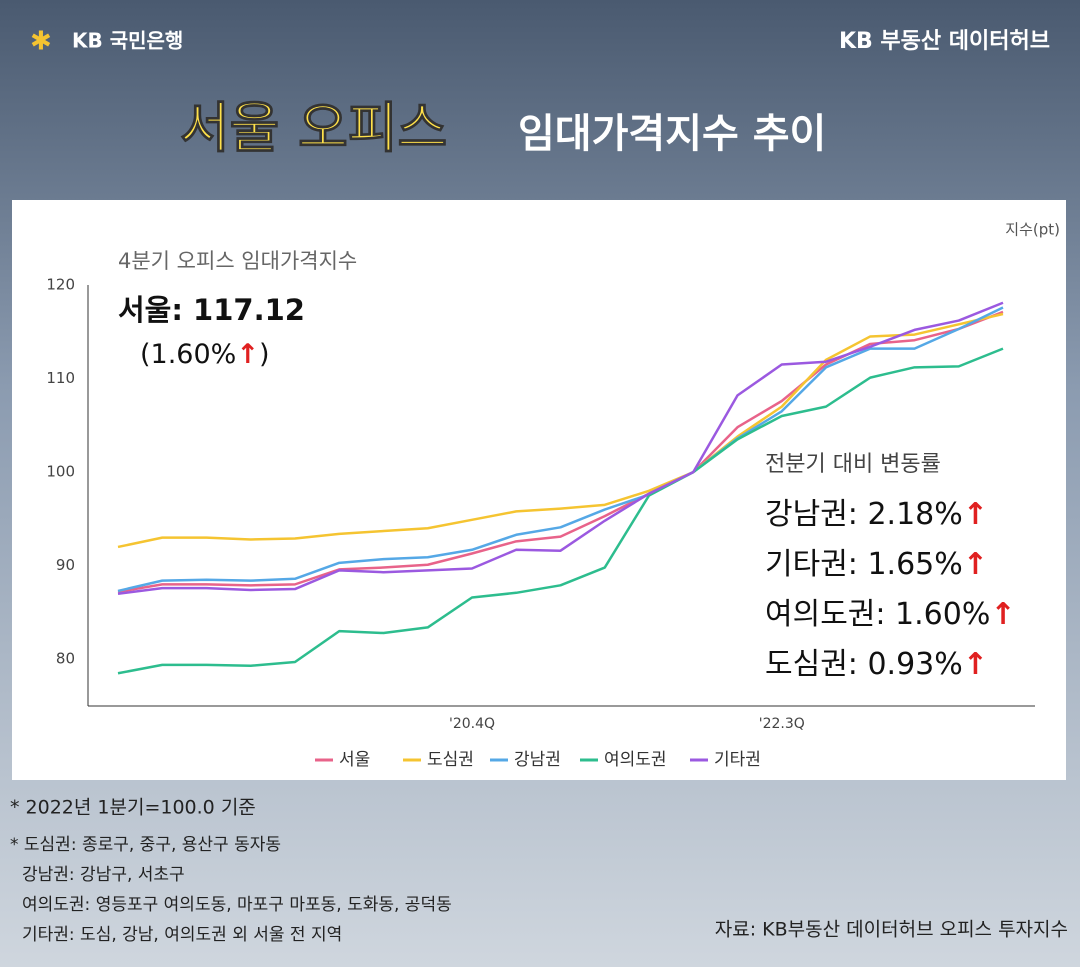 This screenshot has height=967, width=1080. I want to click on change-row: 기타권: 1.65%↑, so click(876, 564).